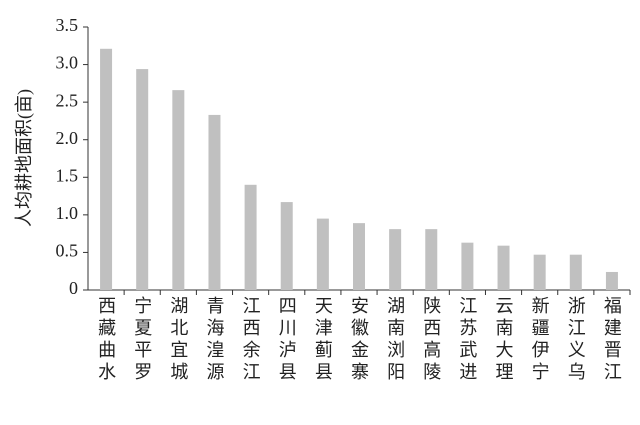  Describe the element at coordinates (540, 340) in the screenshot. I see `x-tick-label: 新疆伊宁` at that location.